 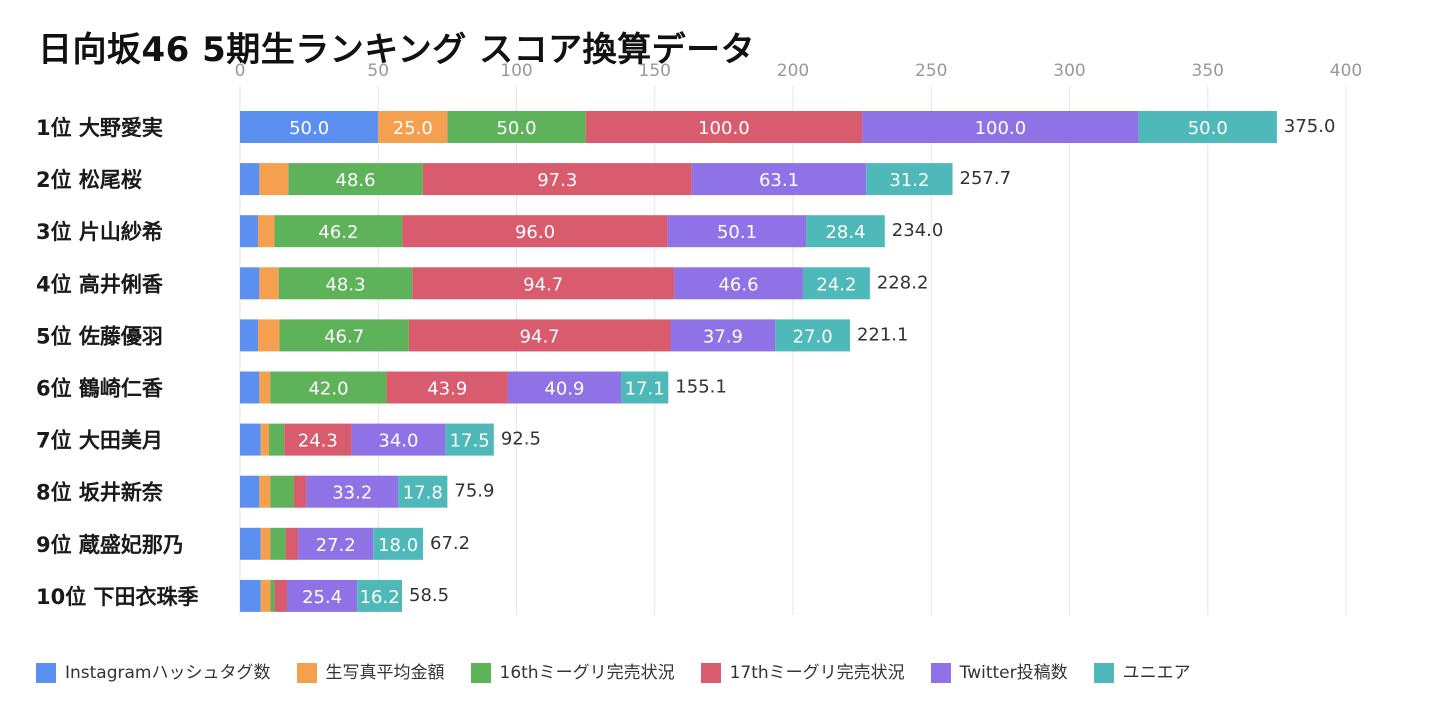 What do you see at coordinates (99, 232) in the screenshot?
I see `category-label: 3位 片山紗希` at bounding box center [99, 232].